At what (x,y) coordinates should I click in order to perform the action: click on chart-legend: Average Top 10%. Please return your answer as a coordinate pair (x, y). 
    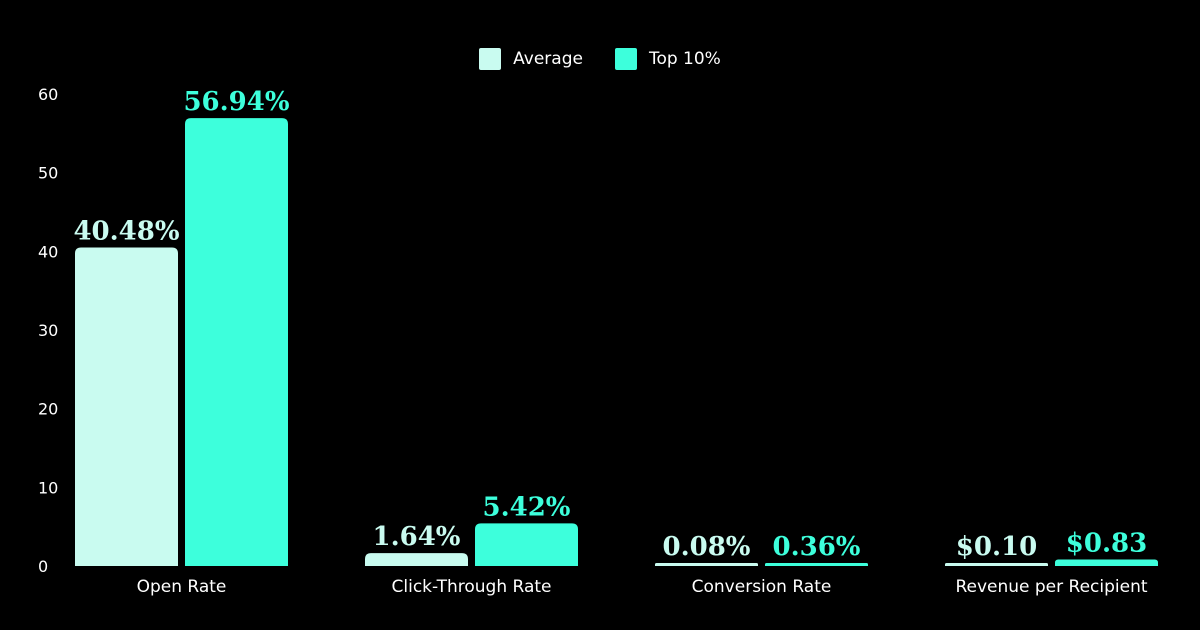
    Looking at the image, I should click on (600, 59).